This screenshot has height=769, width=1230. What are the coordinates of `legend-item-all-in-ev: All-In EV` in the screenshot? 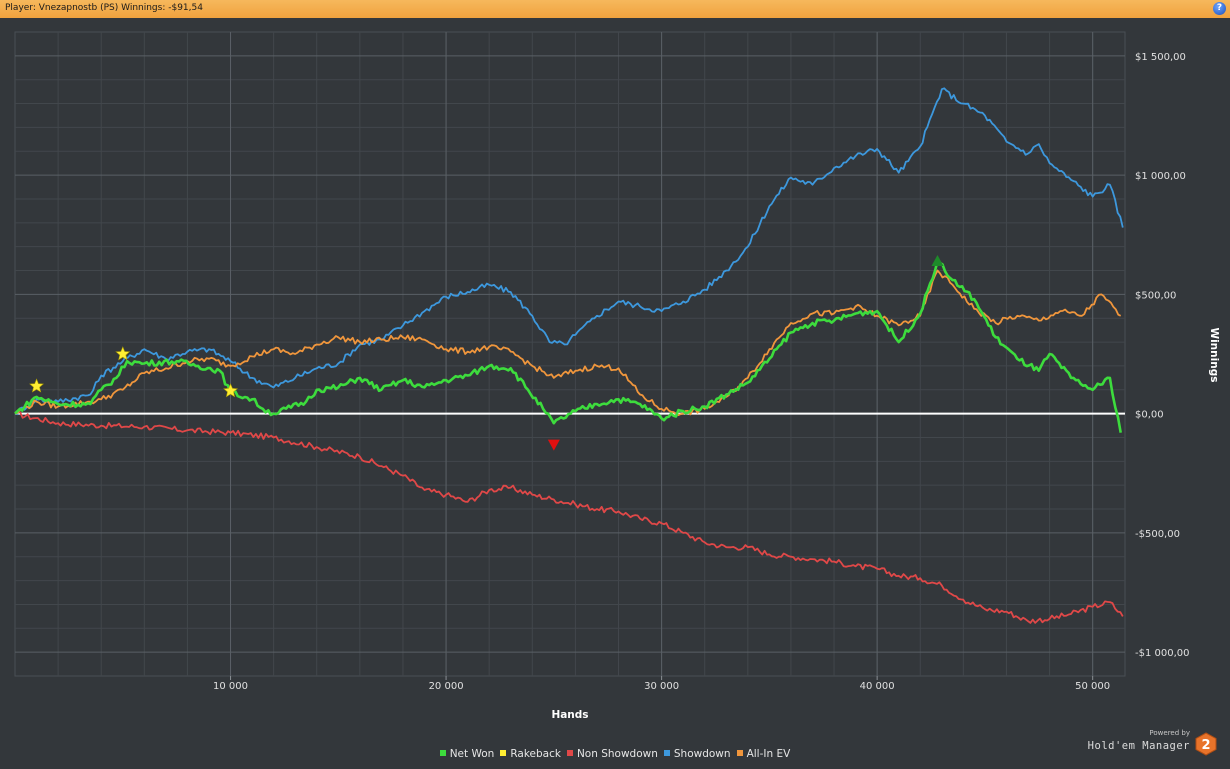 It's located at (763, 754).